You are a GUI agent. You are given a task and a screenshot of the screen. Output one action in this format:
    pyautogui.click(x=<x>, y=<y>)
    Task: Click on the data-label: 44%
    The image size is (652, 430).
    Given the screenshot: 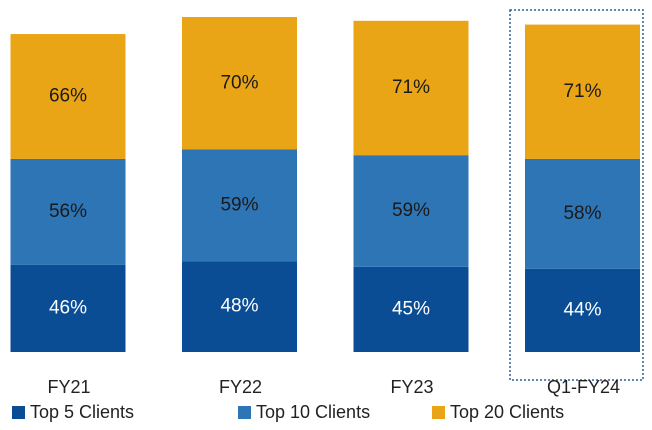 What is the action you would take?
    pyautogui.click(x=582, y=309)
    